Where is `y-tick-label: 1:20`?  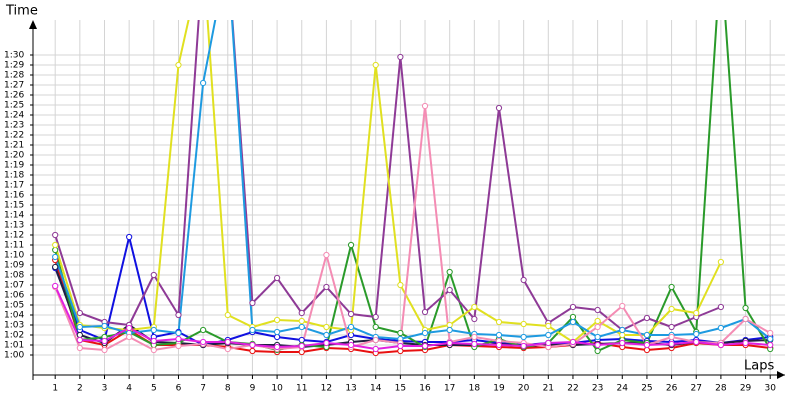
y-tick-label: 1:20 is located at coordinates (14, 156).